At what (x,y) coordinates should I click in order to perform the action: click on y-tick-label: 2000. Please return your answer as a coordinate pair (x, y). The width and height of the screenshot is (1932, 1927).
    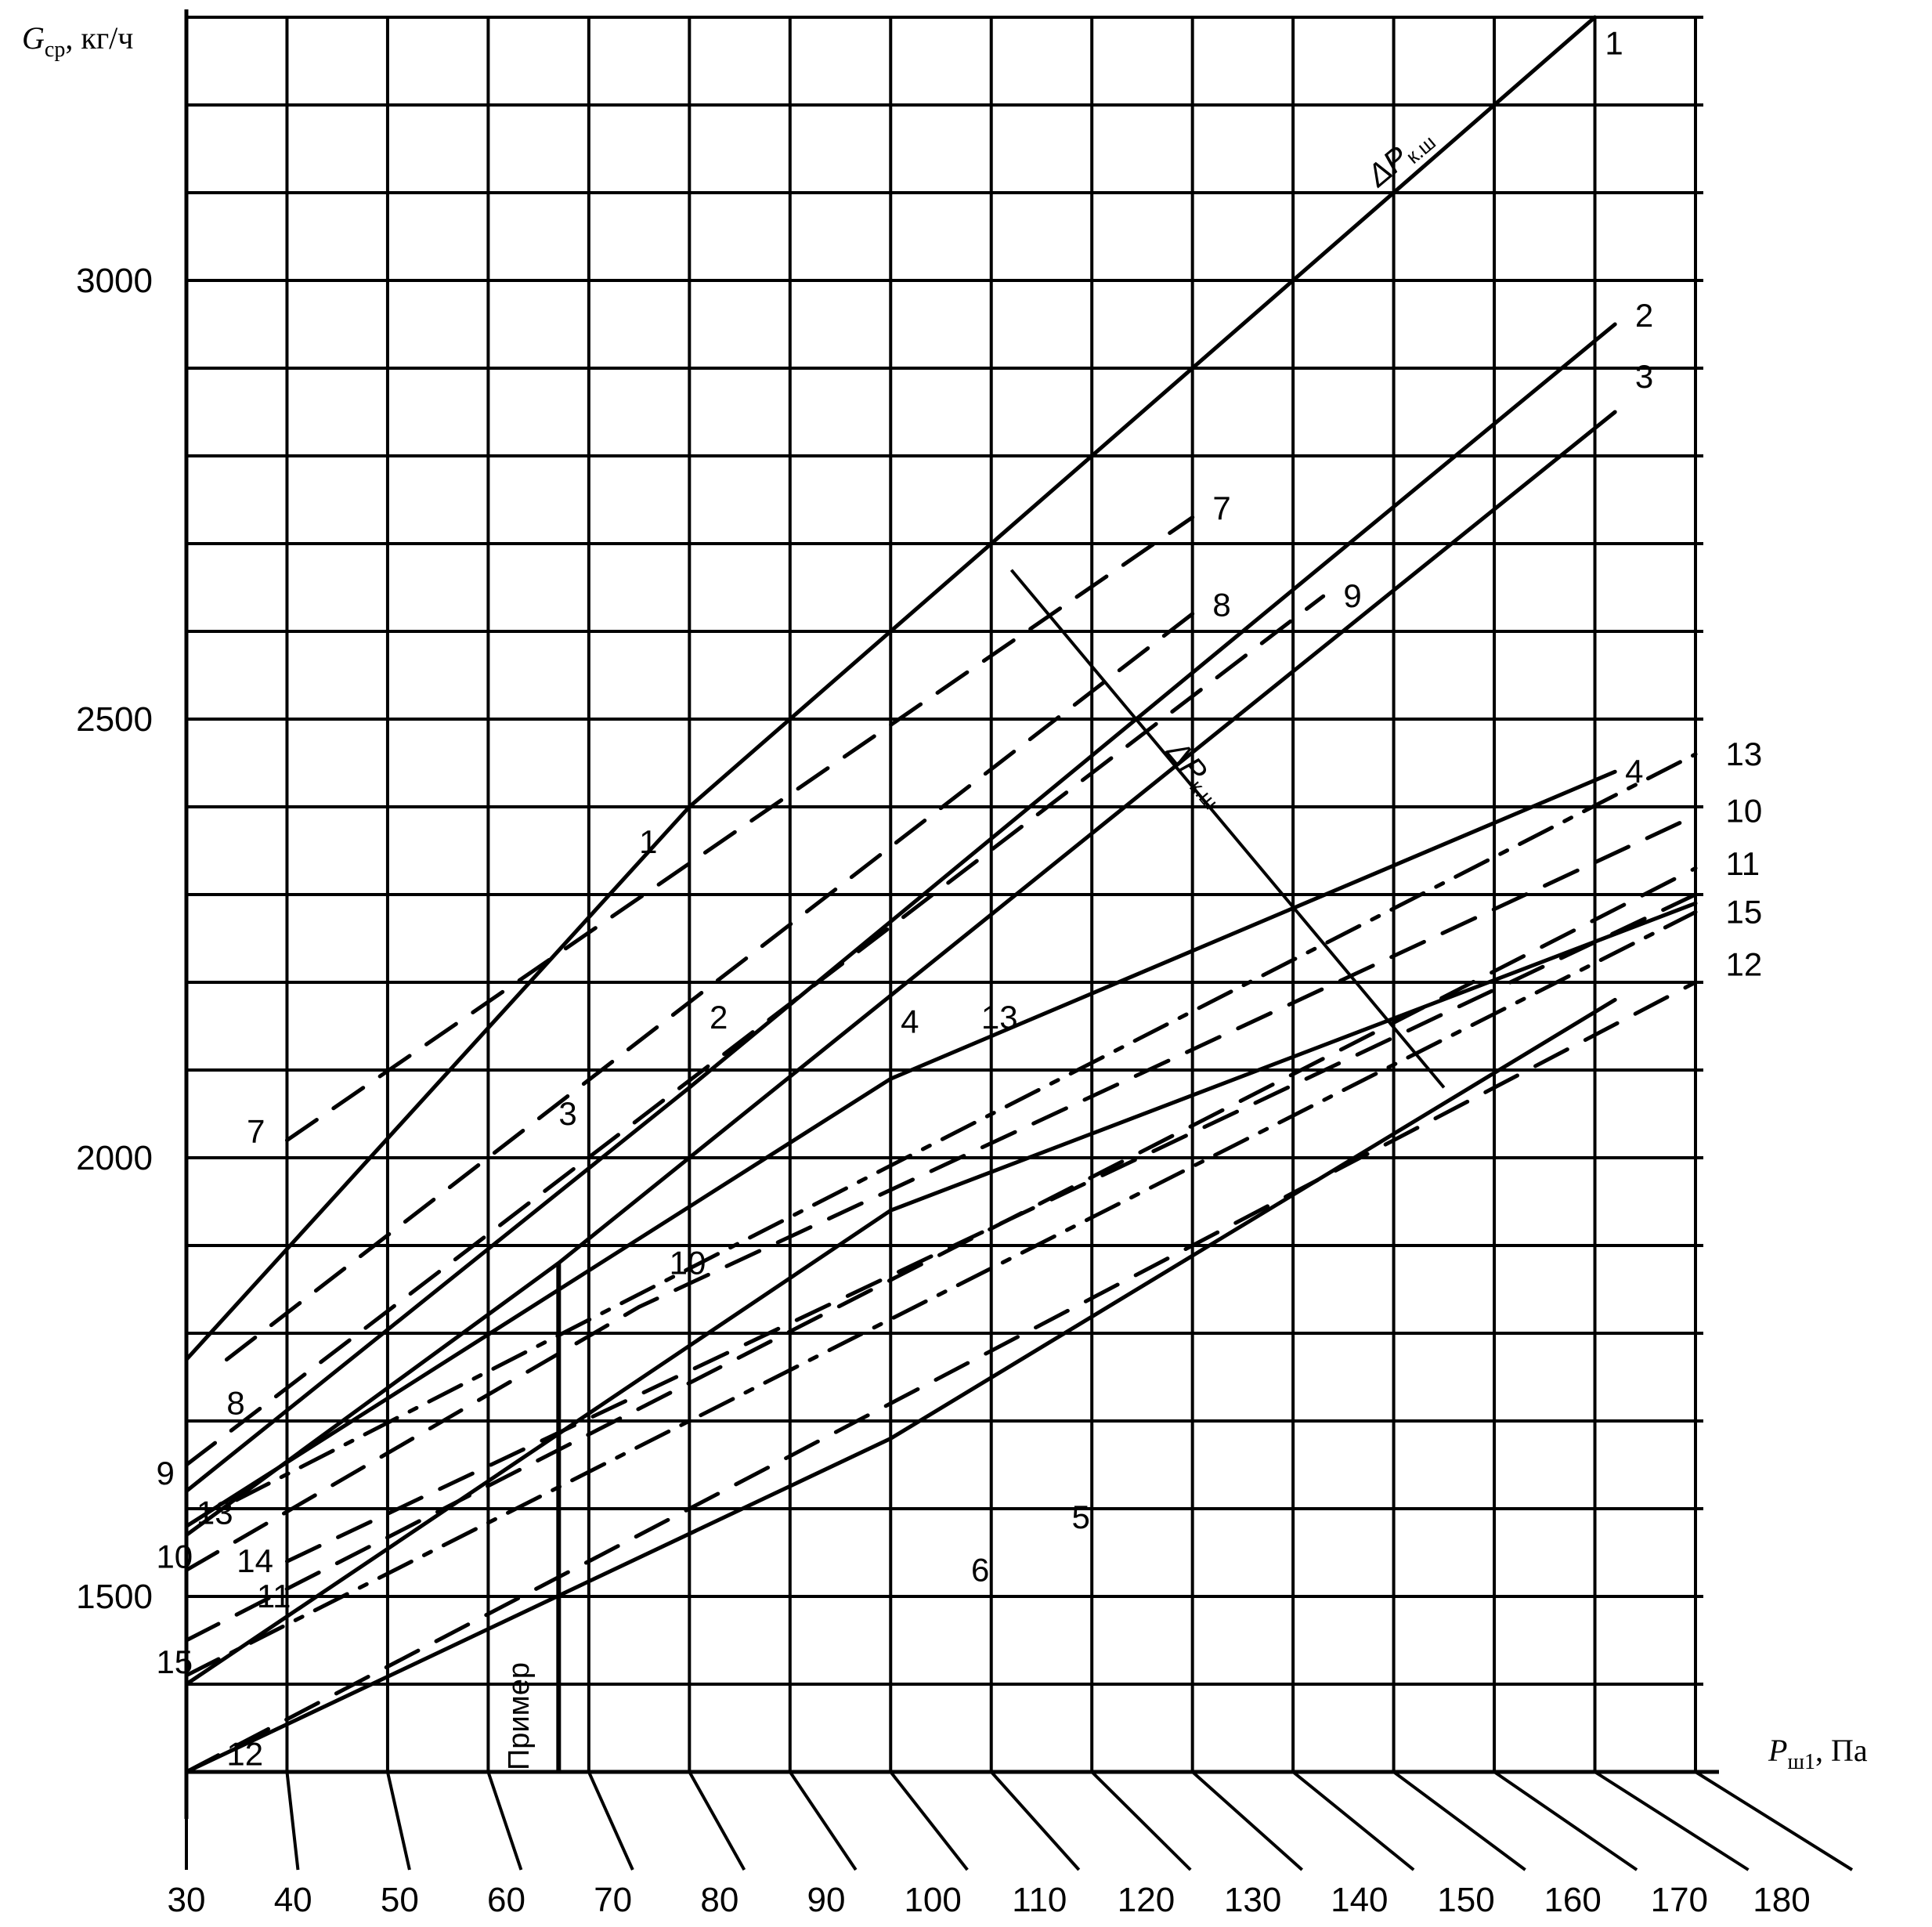
    Looking at the image, I should click on (115, 1158).